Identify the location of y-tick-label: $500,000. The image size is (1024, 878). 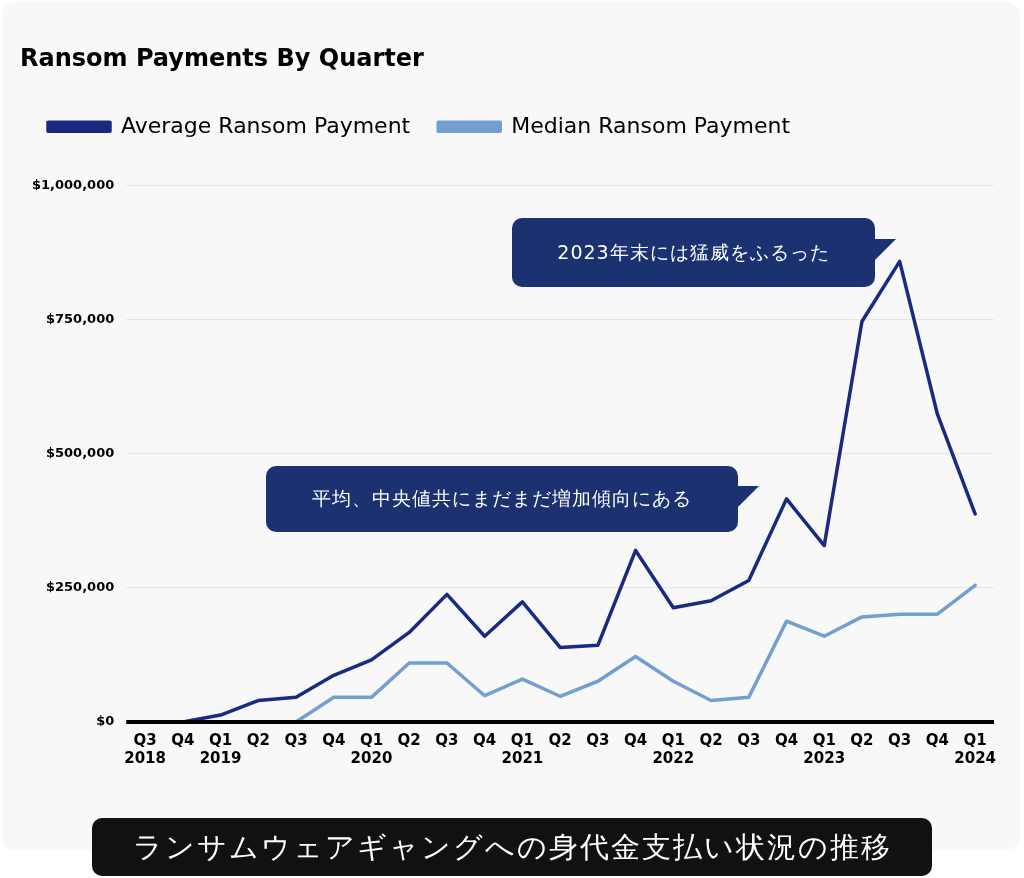
(80, 453).